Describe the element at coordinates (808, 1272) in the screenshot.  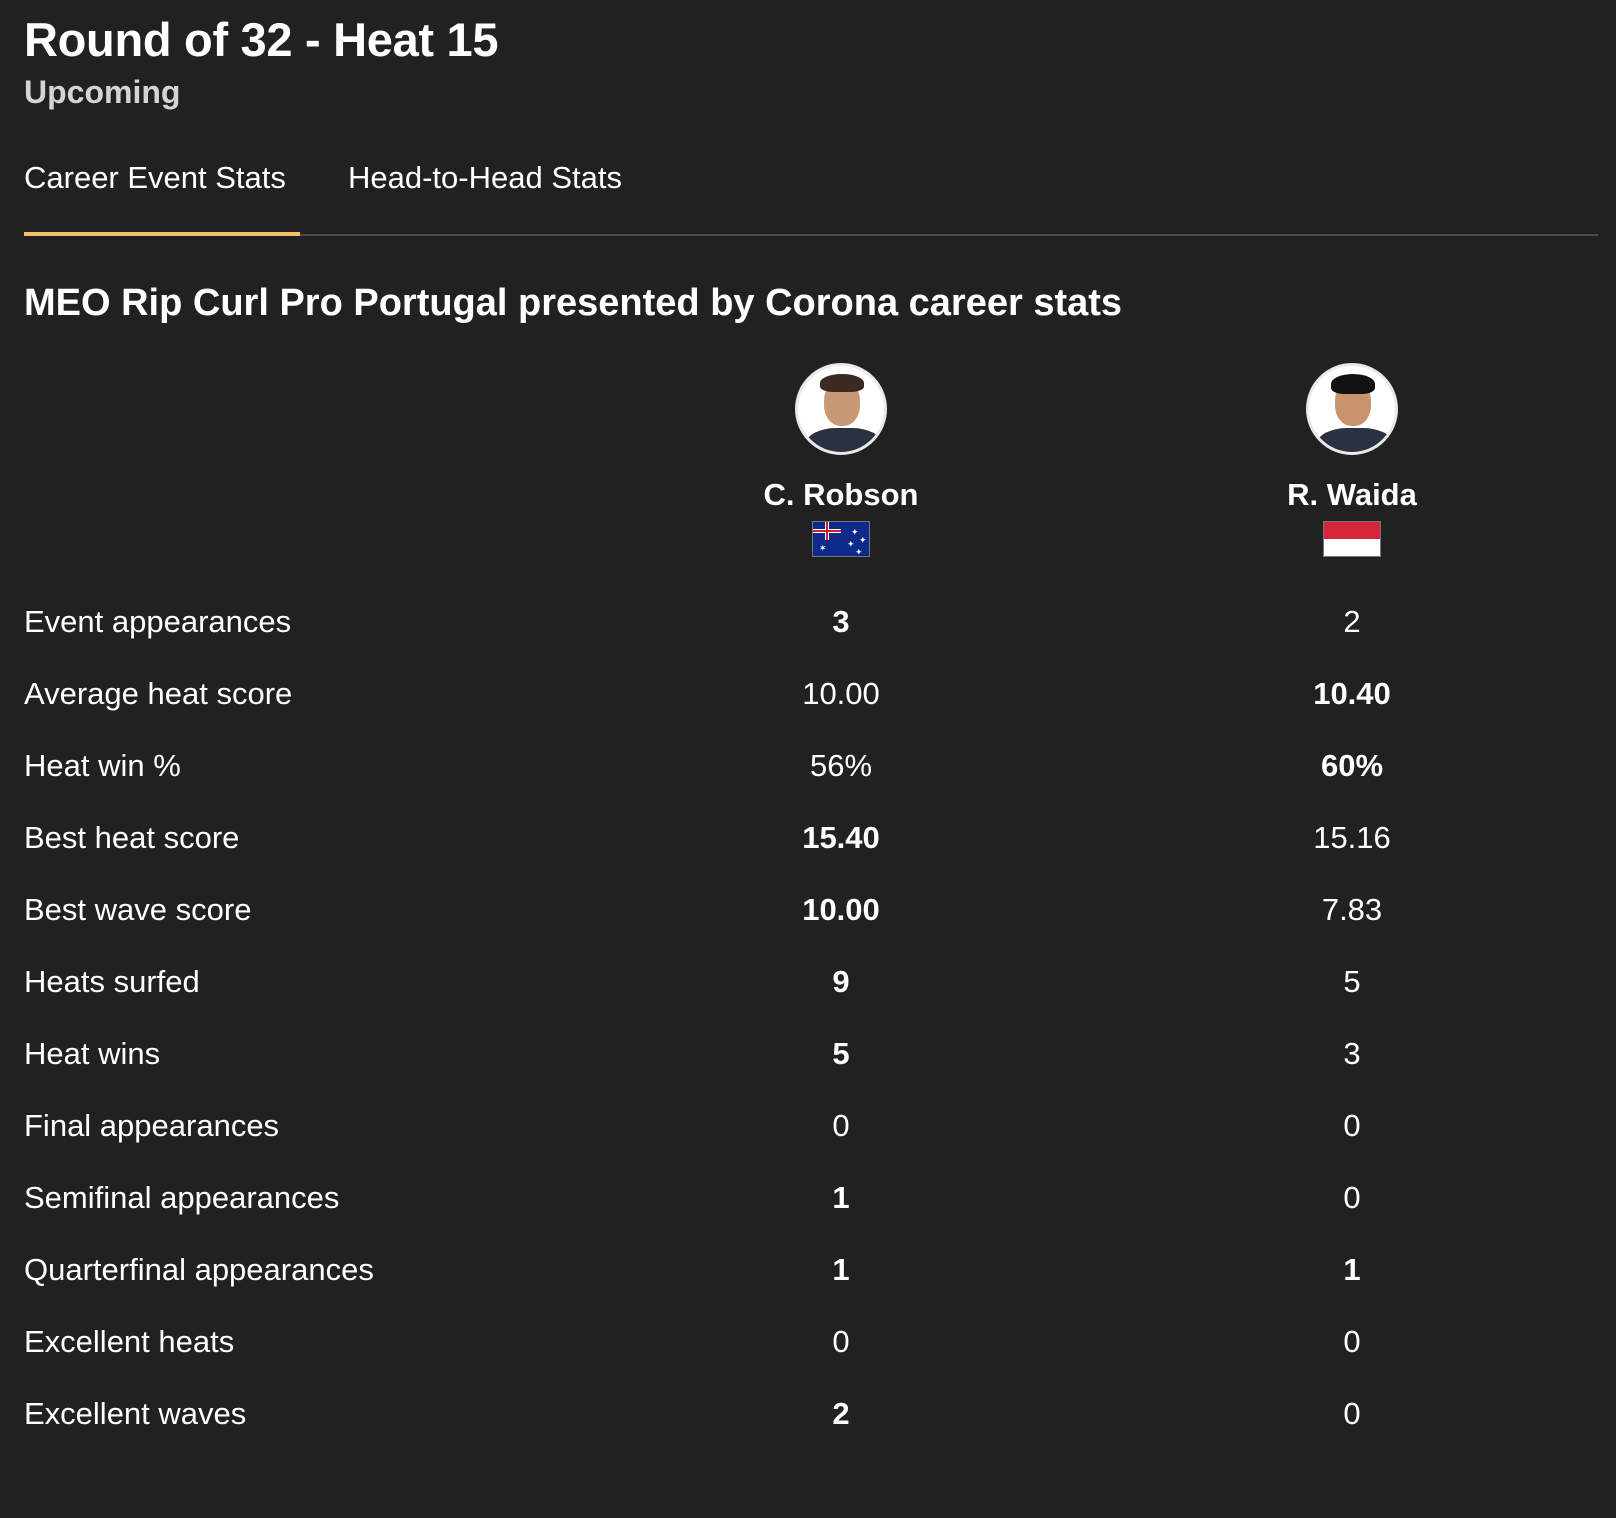
I see `stat-row: Quarterfinal appearances 1 1` at that location.